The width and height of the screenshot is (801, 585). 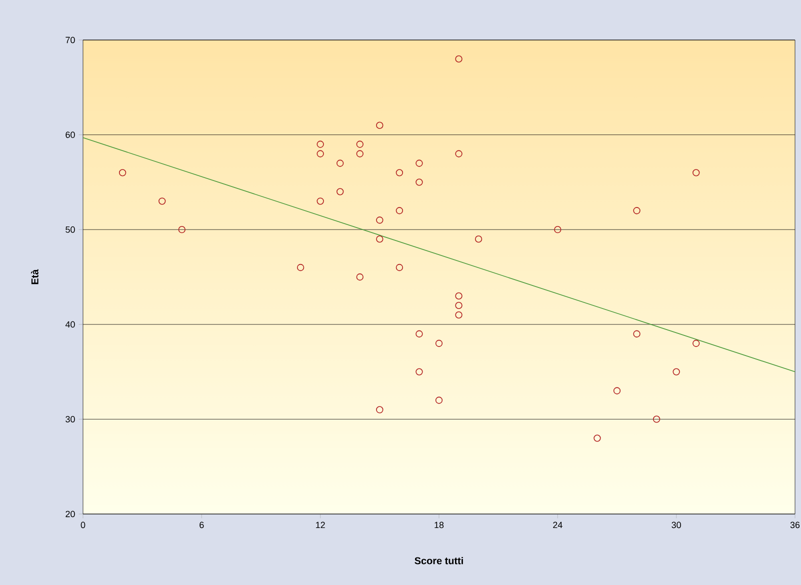 What do you see at coordinates (557, 525) in the screenshot?
I see `x-tick-label: 24` at bounding box center [557, 525].